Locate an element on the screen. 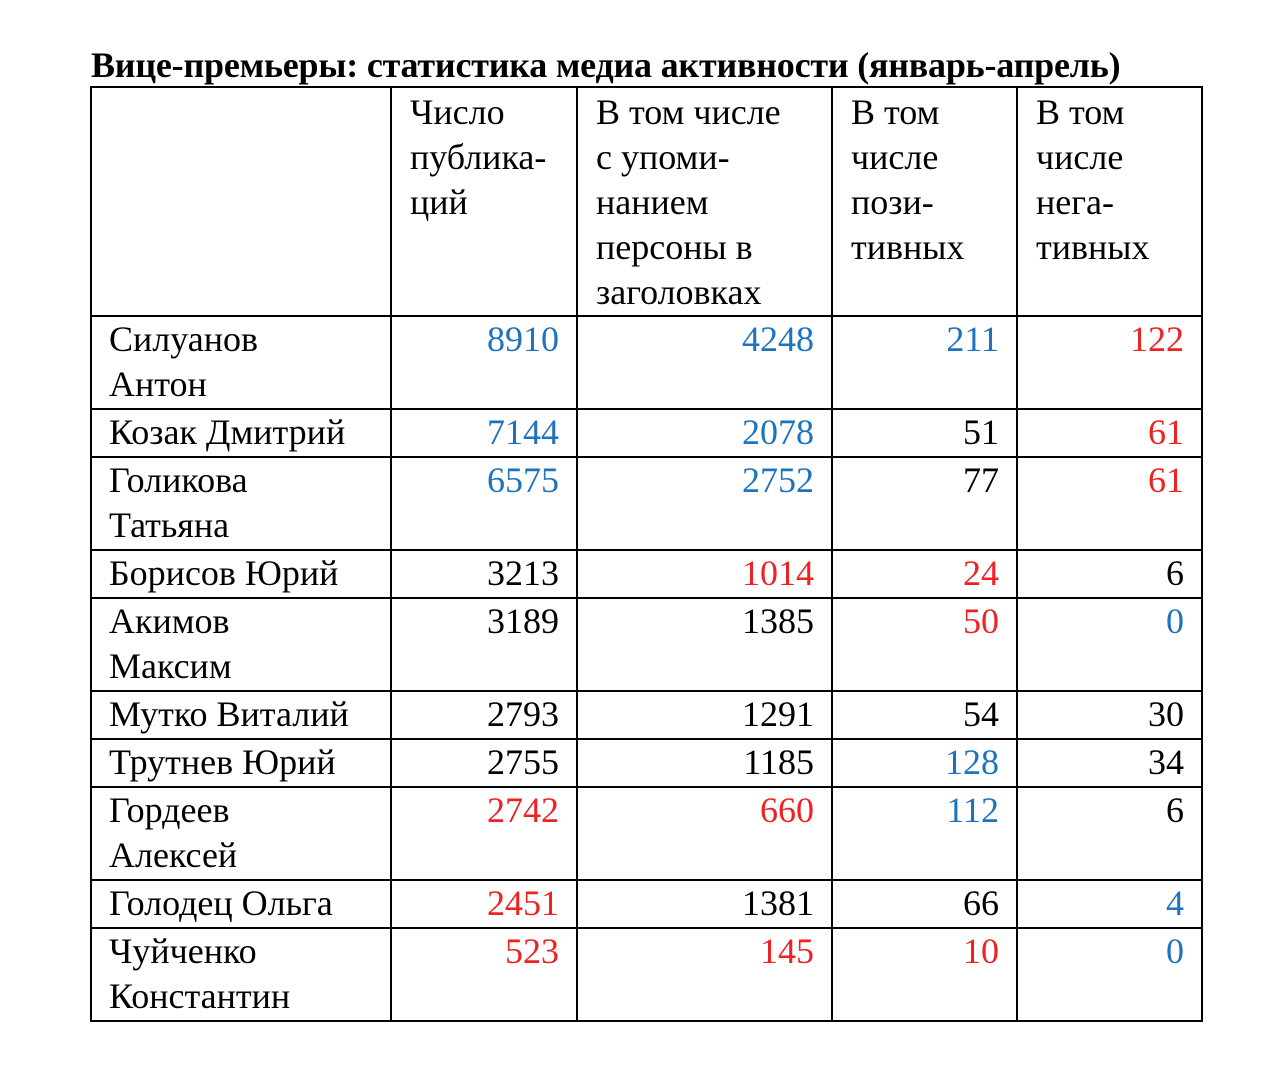  header-line: нанием is located at coordinates (652, 202).